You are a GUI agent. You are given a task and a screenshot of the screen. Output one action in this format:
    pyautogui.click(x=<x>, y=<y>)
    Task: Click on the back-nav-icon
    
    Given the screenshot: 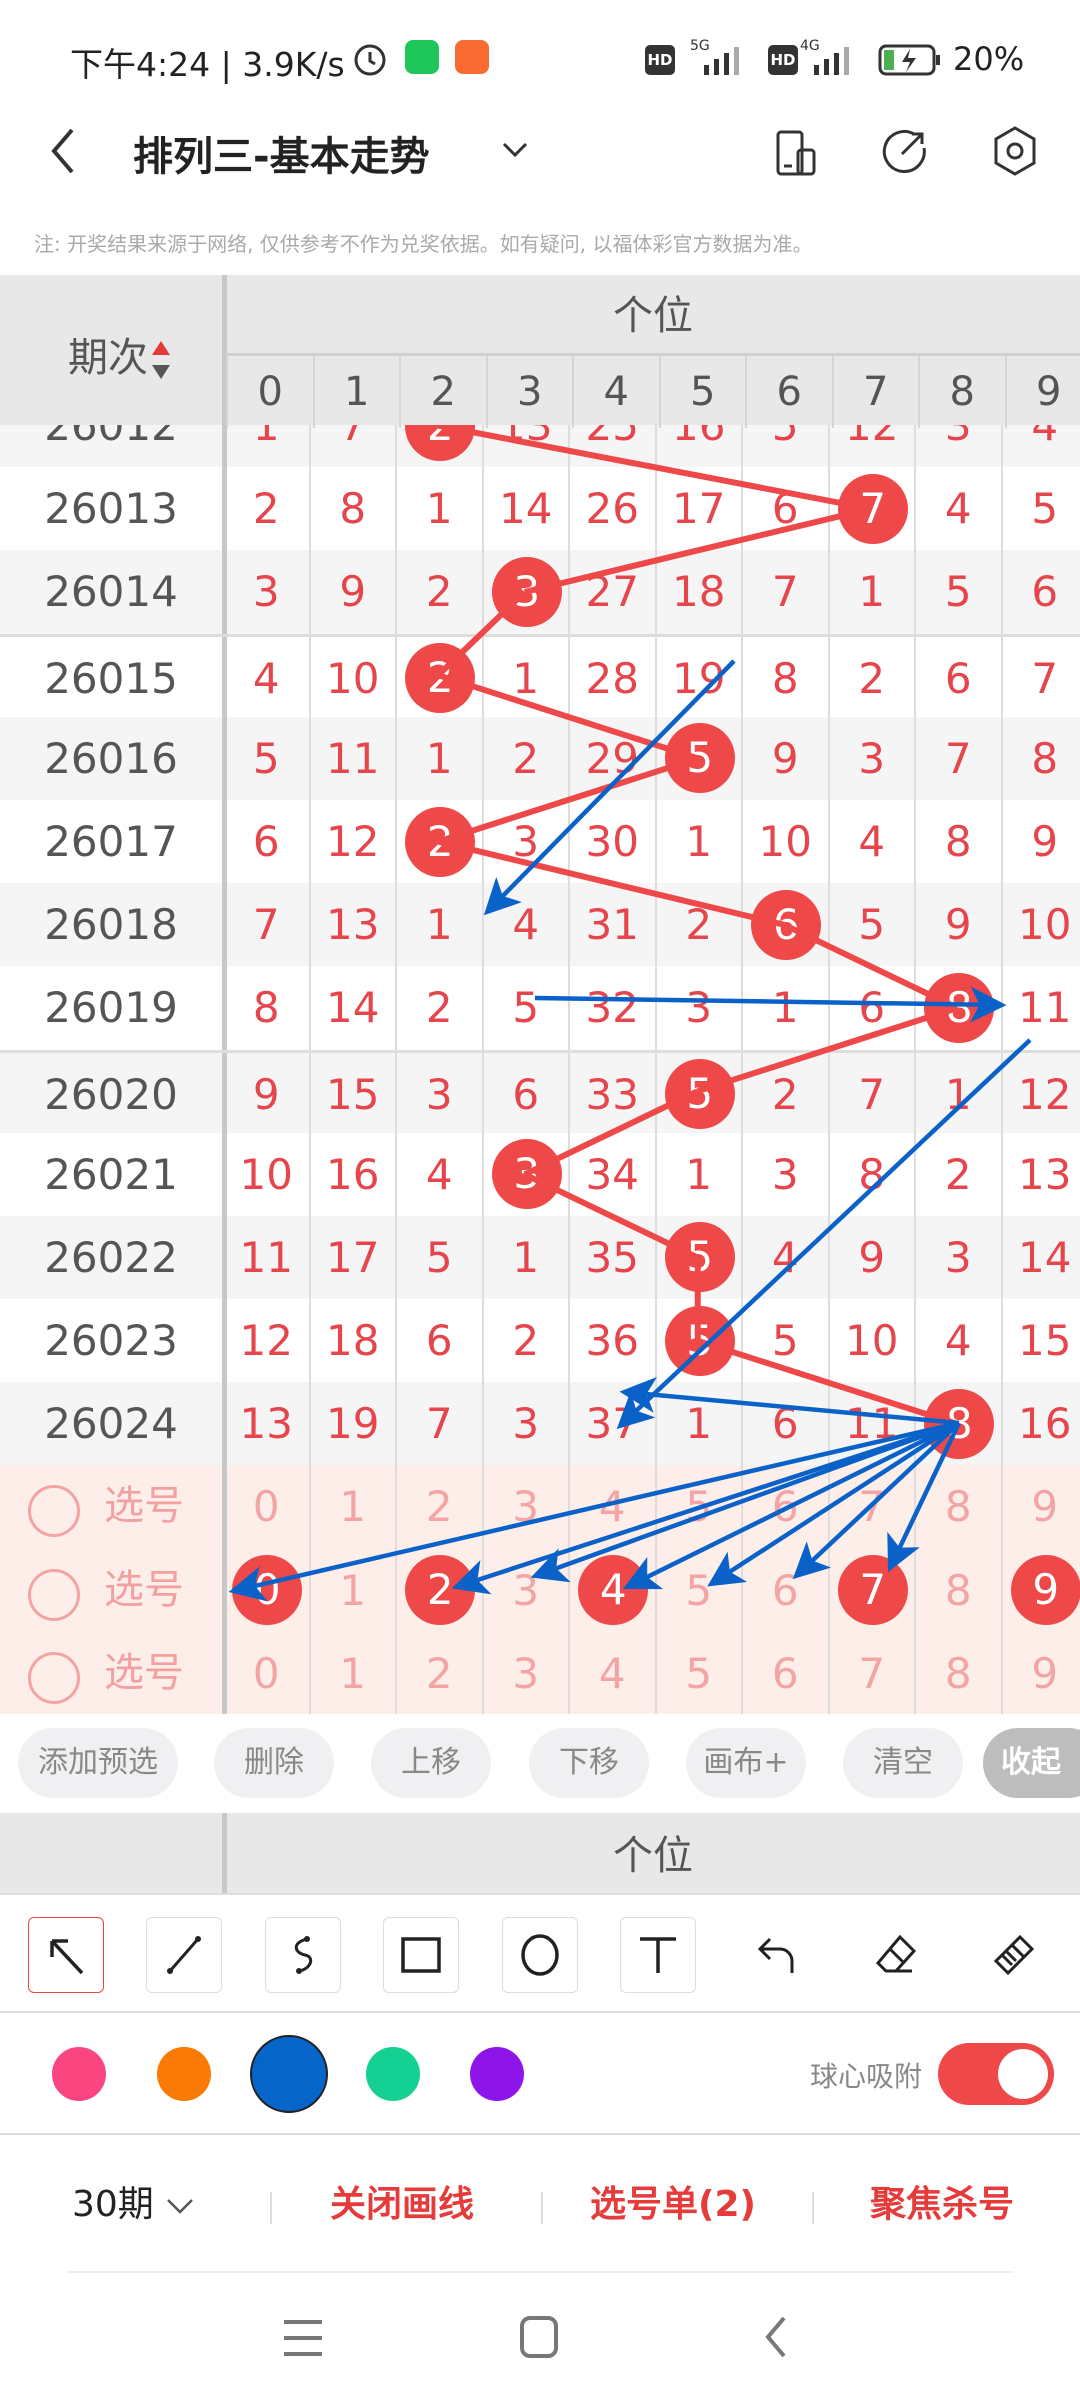 What is the action you would take?
    pyautogui.click(x=775, y=2337)
    